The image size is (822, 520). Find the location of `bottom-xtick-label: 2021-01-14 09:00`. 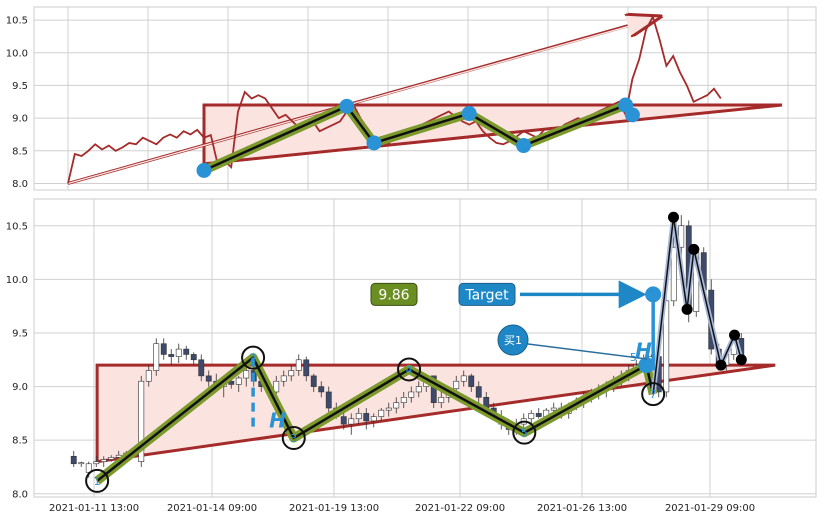

bottom-xtick-label: 2021-01-14 09:00 is located at coordinates (212, 508).